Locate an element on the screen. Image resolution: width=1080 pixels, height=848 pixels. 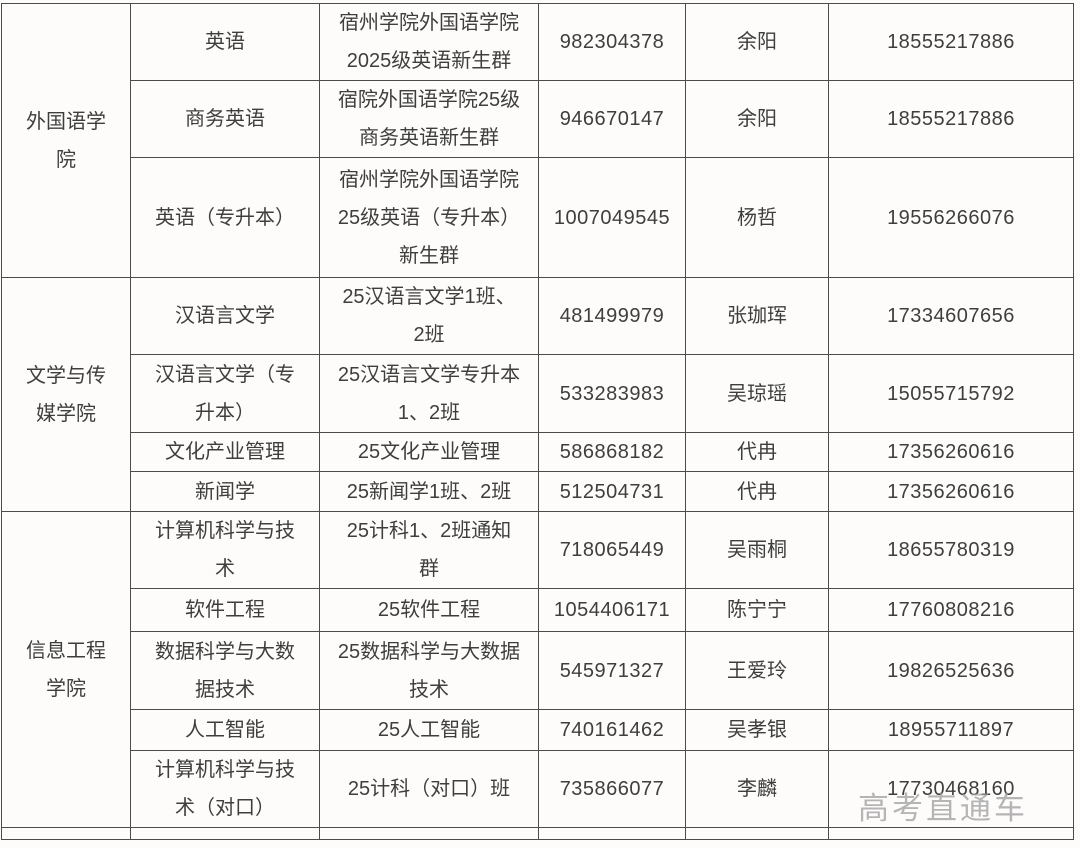
group-number-cell: 982304378 is located at coordinates (612, 42).